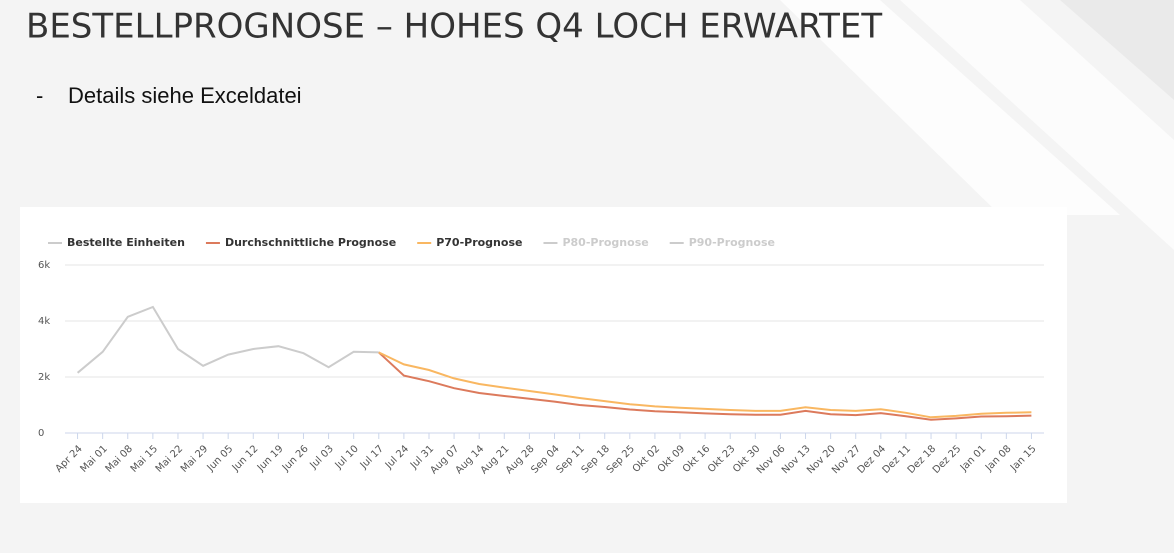 The height and width of the screenshot is (553, 1174). Describe the element at coordinates (454, 27) in the screenshot. I see `slide-title: BESTELLPROGNOSE – HOHES Q4 LOCH ERWARTET` at that location.